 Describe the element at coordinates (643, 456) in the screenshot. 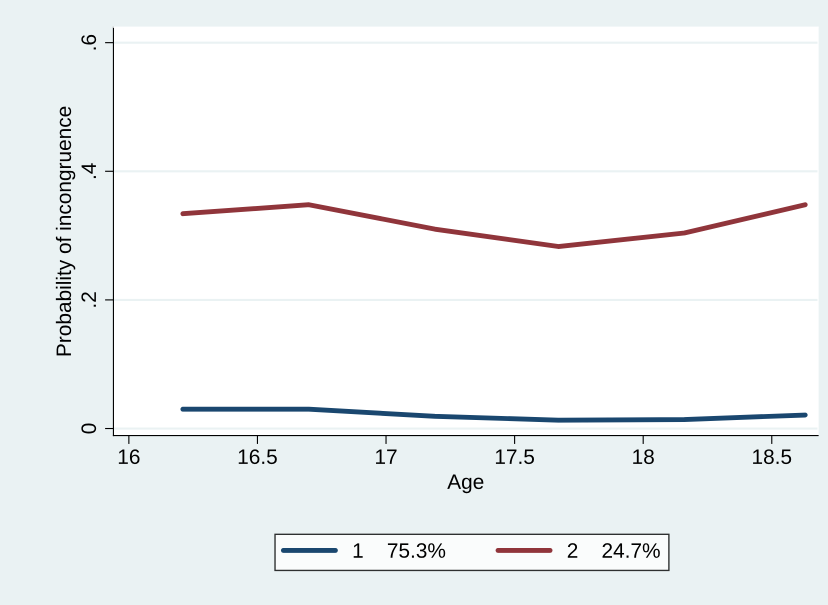

I see `x-tick-label: 18` at that location.